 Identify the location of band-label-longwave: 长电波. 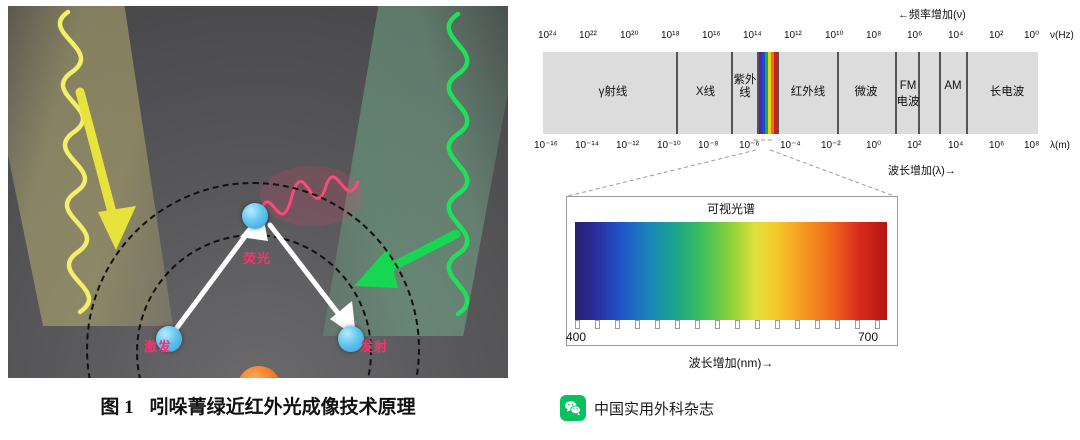
(1007, 92).